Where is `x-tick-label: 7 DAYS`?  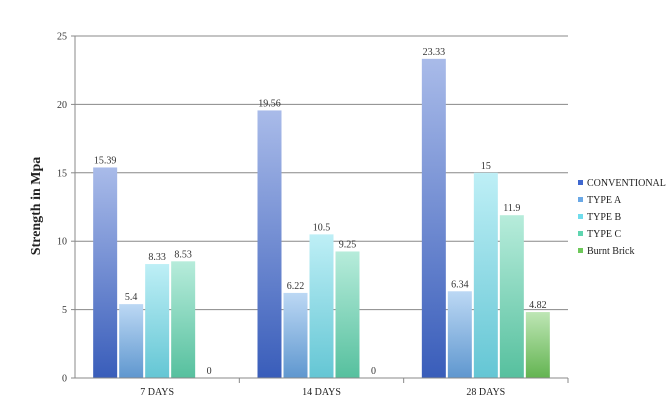 x-tick-label: 7 DAYS is located at coordinates (157, 392).